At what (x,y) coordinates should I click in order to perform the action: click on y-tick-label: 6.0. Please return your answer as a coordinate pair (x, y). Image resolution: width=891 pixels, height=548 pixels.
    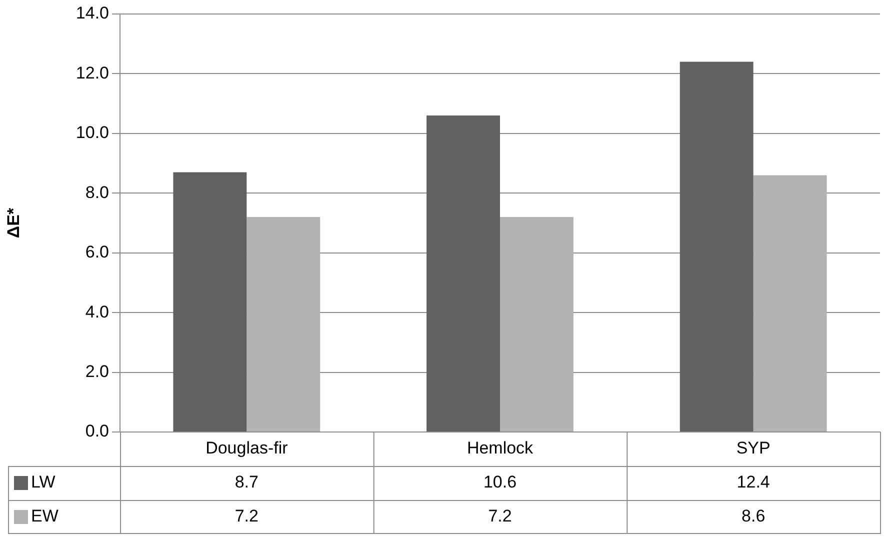
    Looking at the image, I should click on (97, 252).